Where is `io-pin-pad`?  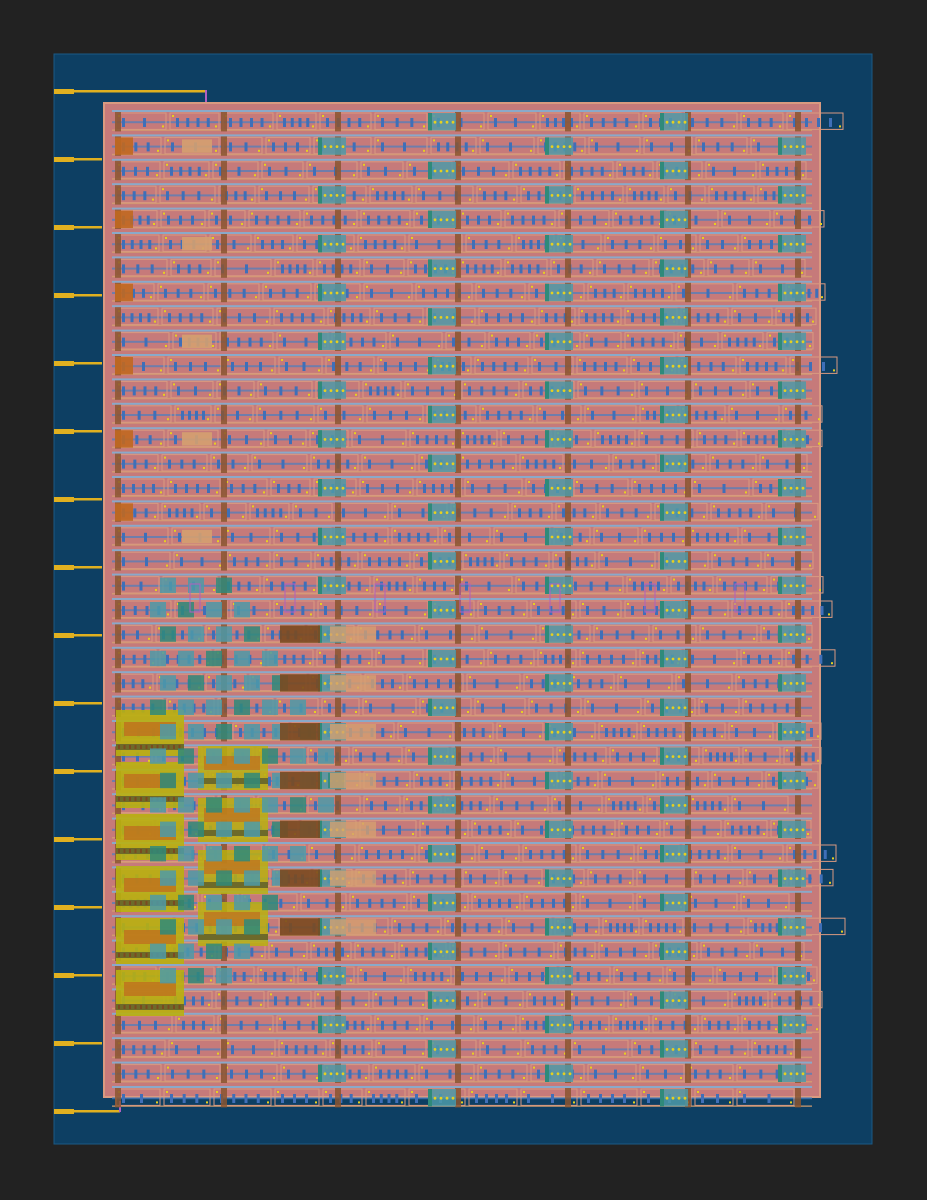
io-pin-pad is located at coordinates (64, 839).